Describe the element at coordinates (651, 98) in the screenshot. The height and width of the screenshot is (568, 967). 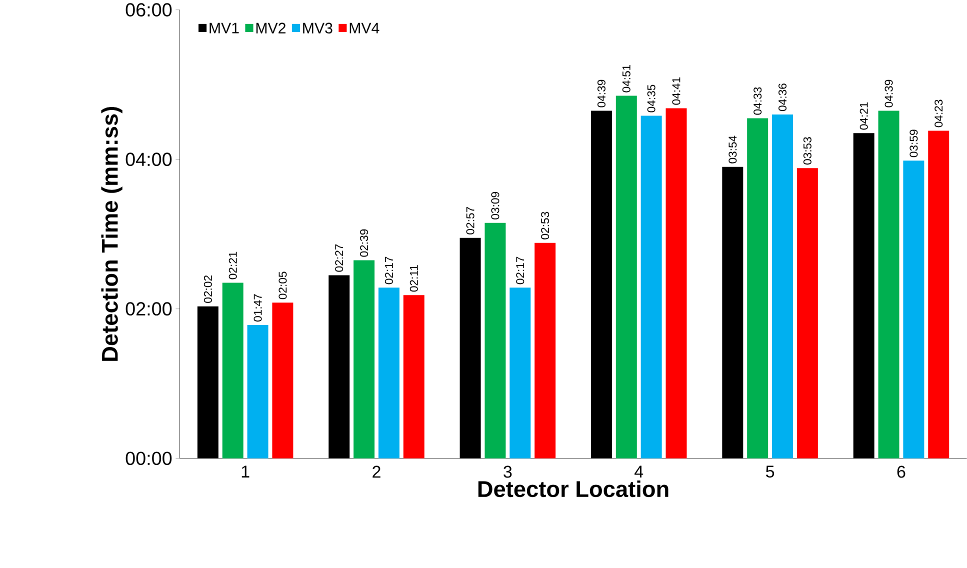
I see `data-label: 04:35` at that location.